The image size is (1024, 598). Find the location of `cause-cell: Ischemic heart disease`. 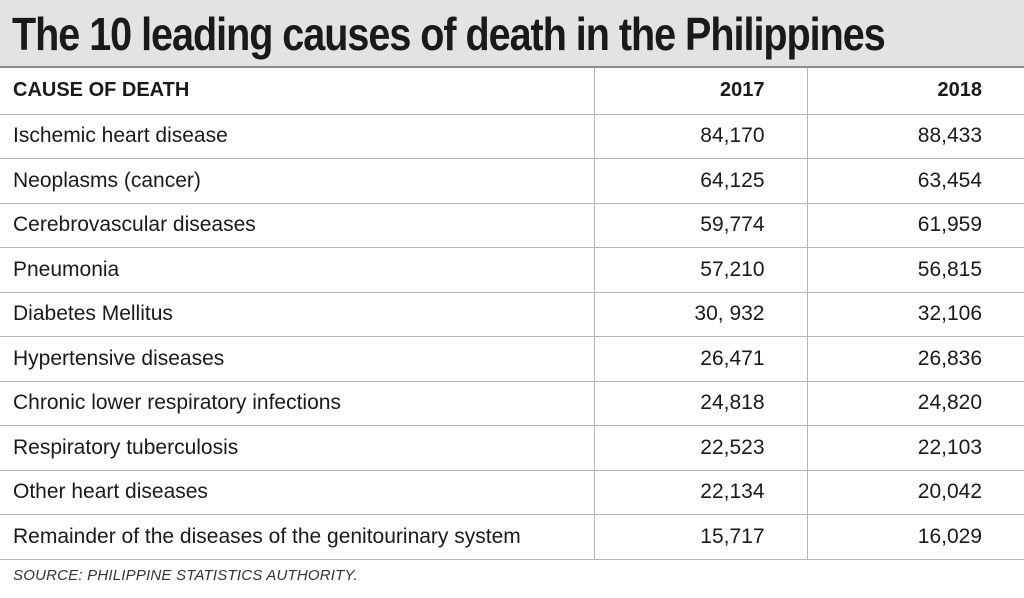

cause-cell: Ischemic heart disease is located at coordinates (297, 136).